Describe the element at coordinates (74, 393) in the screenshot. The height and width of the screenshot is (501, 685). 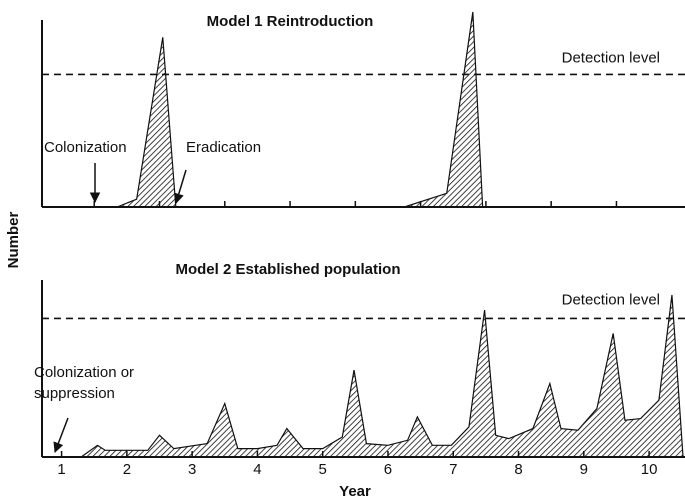
I see `annotation: suppression` at that location.